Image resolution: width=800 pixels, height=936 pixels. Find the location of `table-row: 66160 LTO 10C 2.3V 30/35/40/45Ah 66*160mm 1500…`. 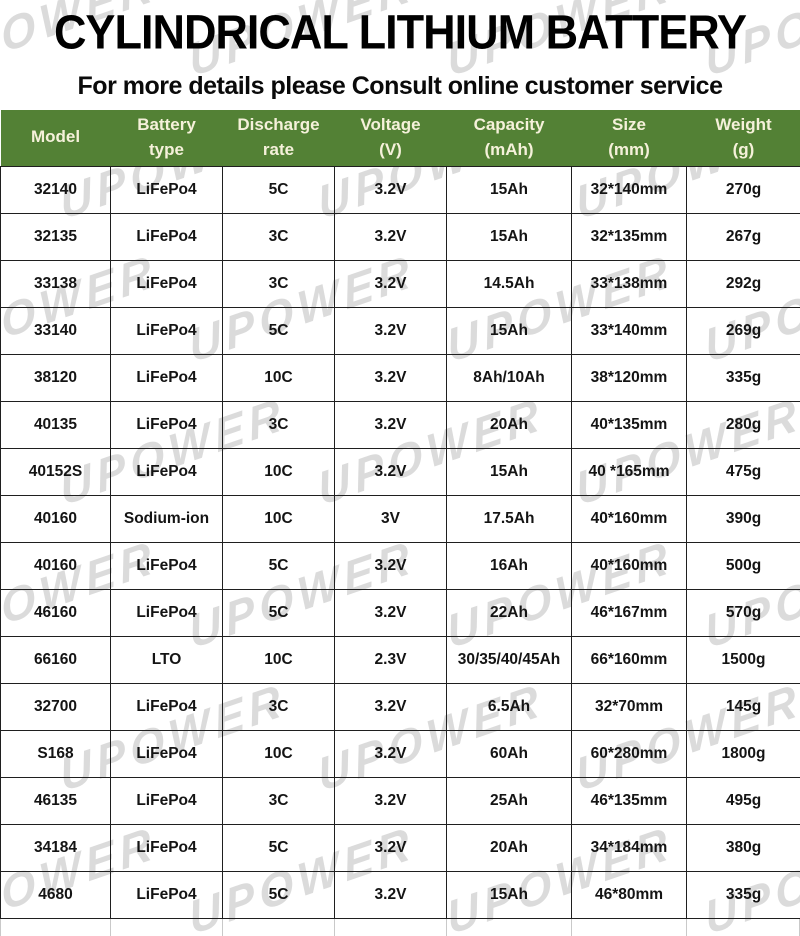

table-row: 66160 LTO 10C 2.3V 30/35/40/45Ah 66*160mm 1500… is located at coordinates (400, 659).